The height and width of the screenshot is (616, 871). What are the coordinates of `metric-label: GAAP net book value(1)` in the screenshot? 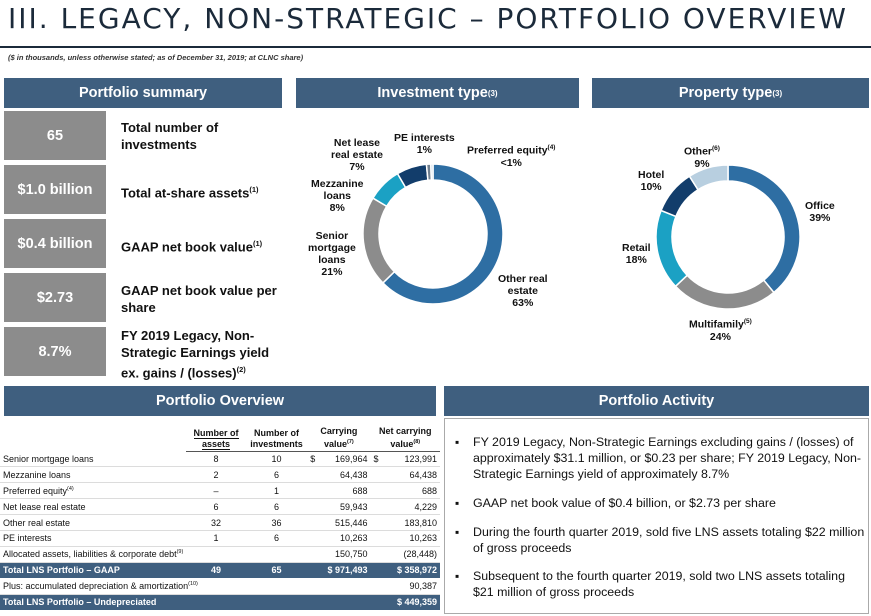 It's located at (192, 247).